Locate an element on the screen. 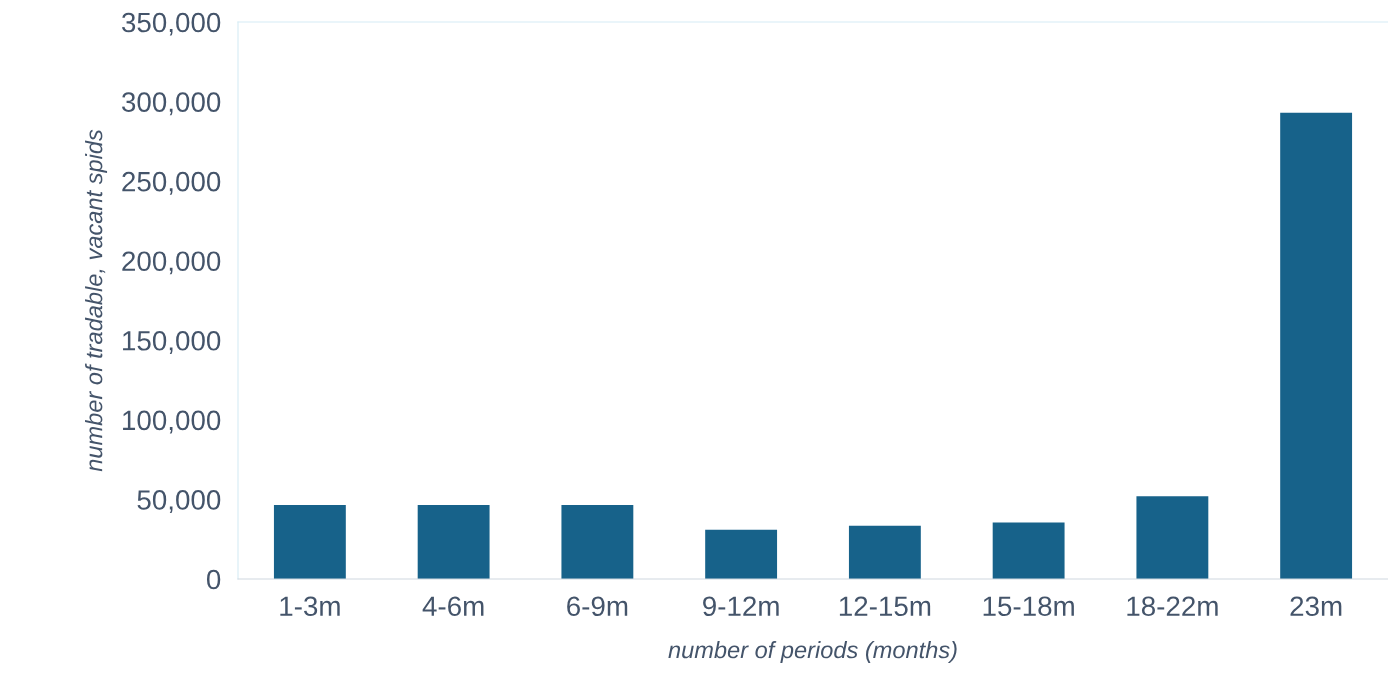 Image resolution: width=1388 pixels, height=695 pixels. y-tick-label: 100,000 is located at coordinates (172, 422).